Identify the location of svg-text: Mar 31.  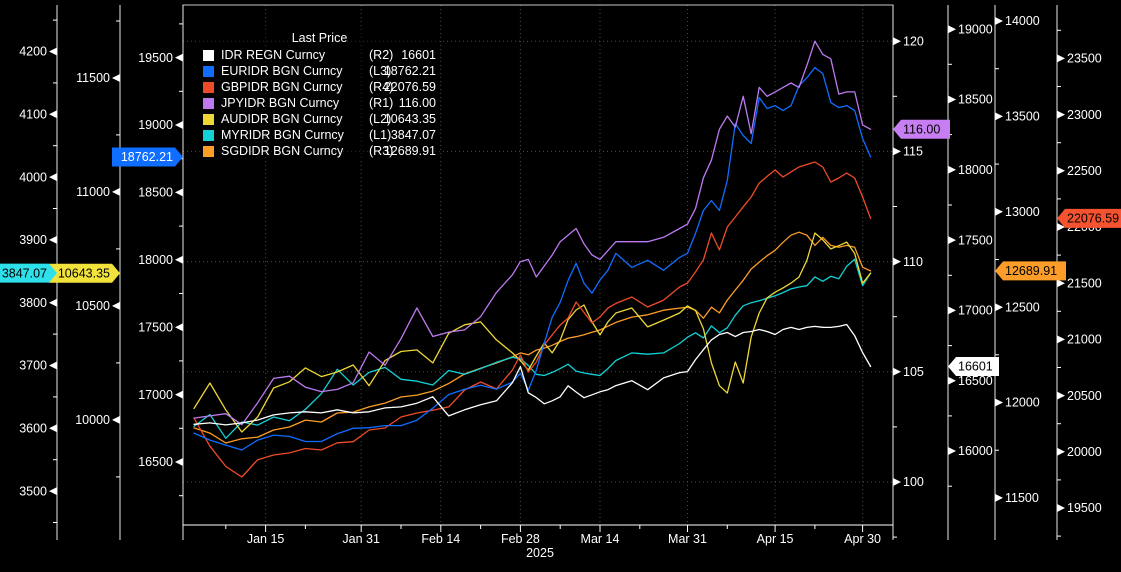
(687, 539).